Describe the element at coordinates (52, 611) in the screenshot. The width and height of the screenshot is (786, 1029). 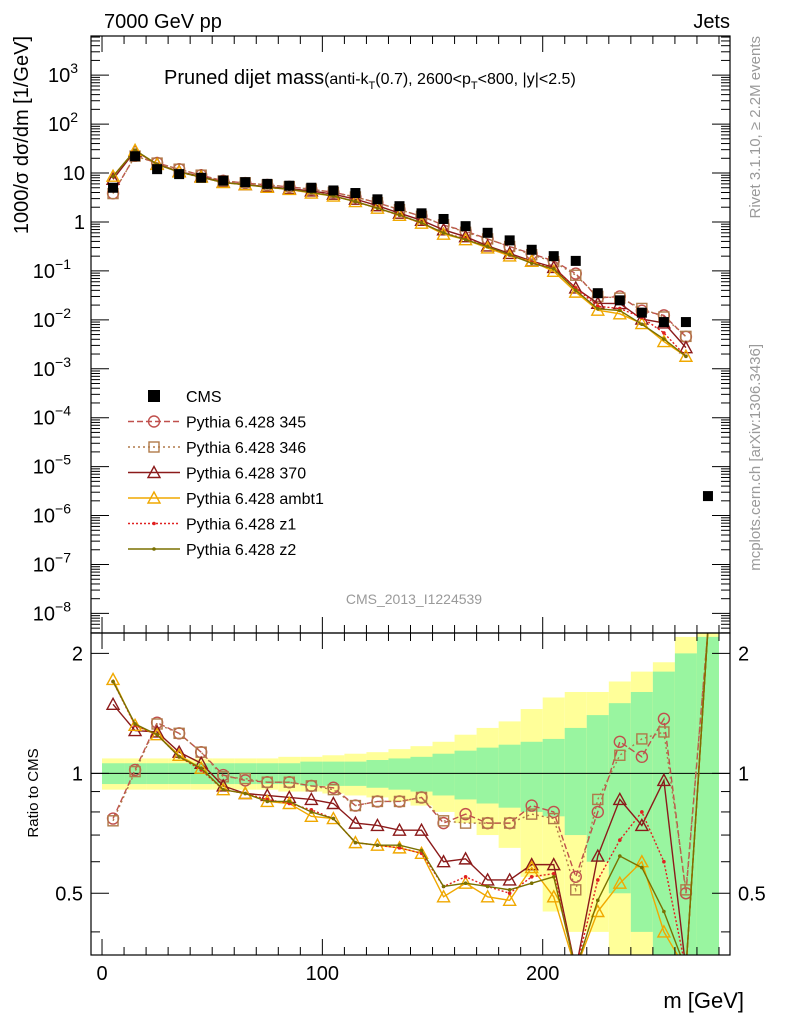
I see `y-tick-label: 10⁻⁸` at that location.